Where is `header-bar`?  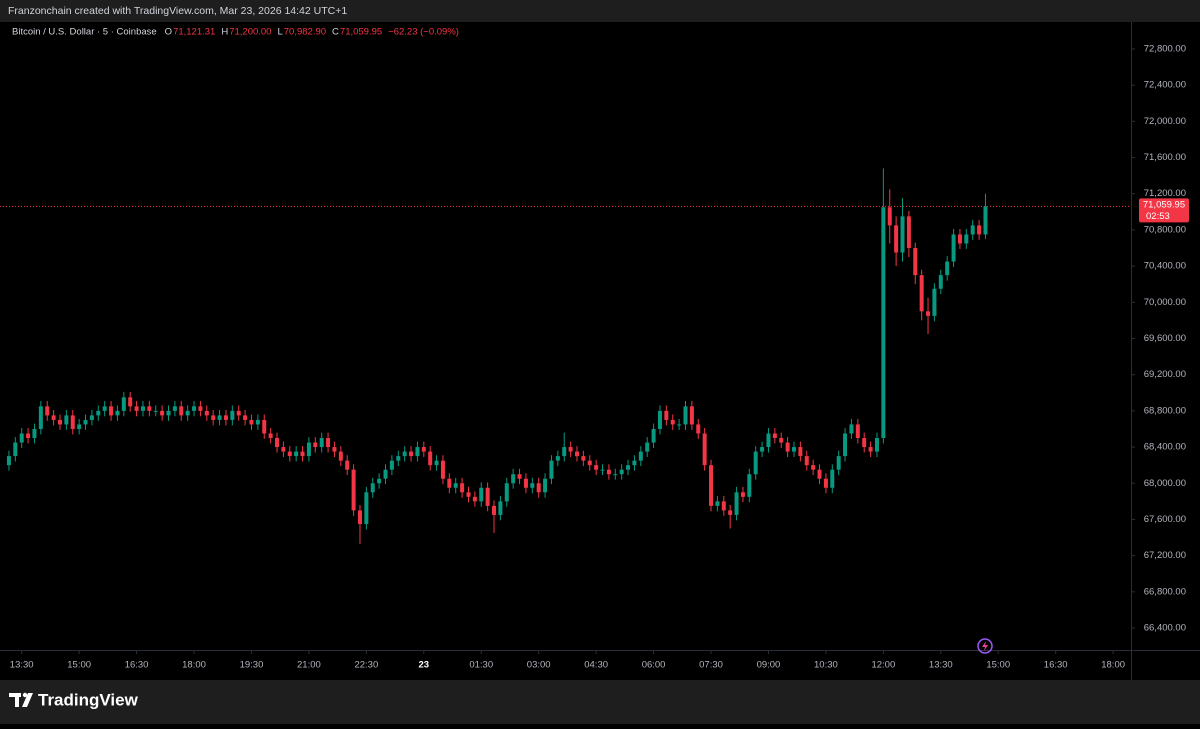 header-bar is located at coordinates (600, 11).